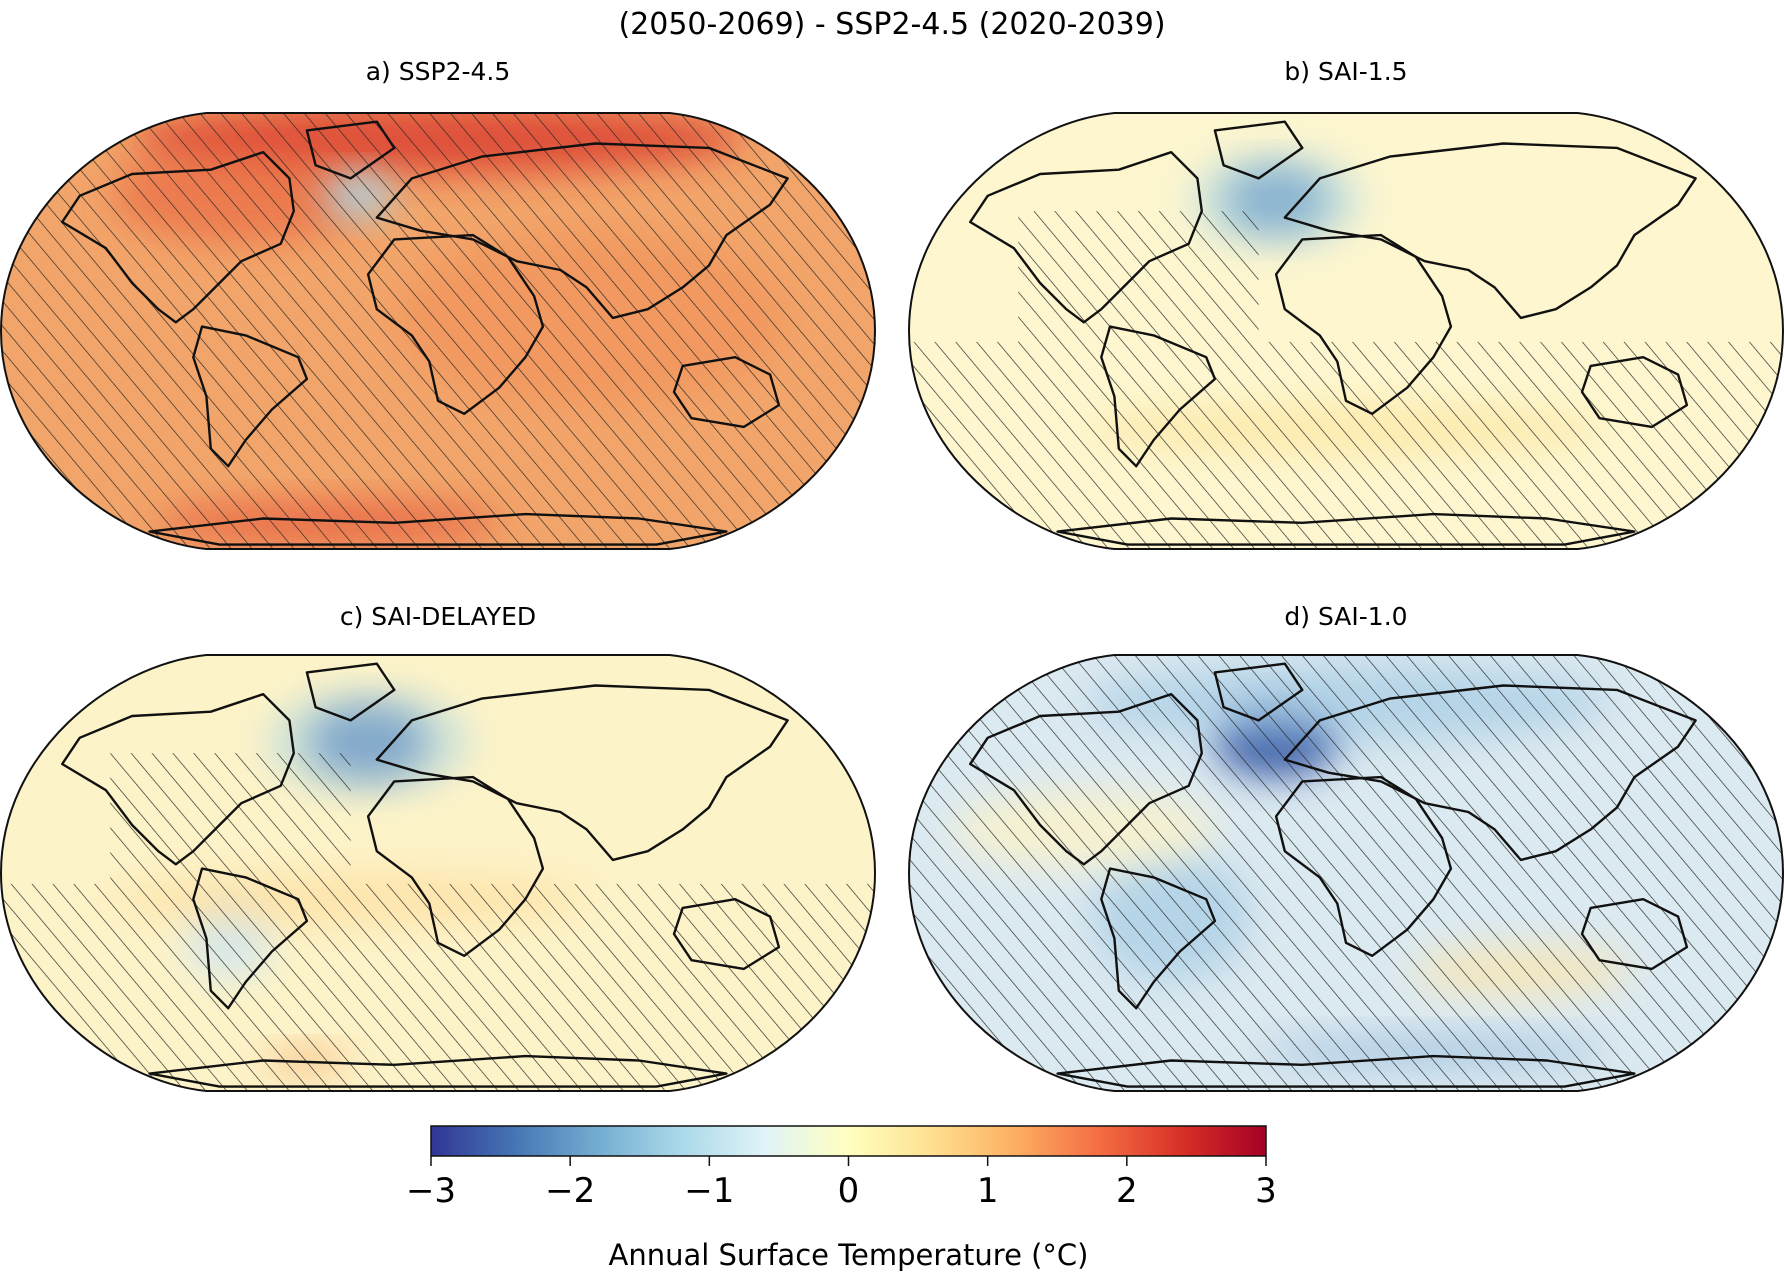 The image size is (1784, 1280). Describe the element at coordinates (709, 1191) in the screenshot. I see `colorbar-tick-label: −1` at that location.